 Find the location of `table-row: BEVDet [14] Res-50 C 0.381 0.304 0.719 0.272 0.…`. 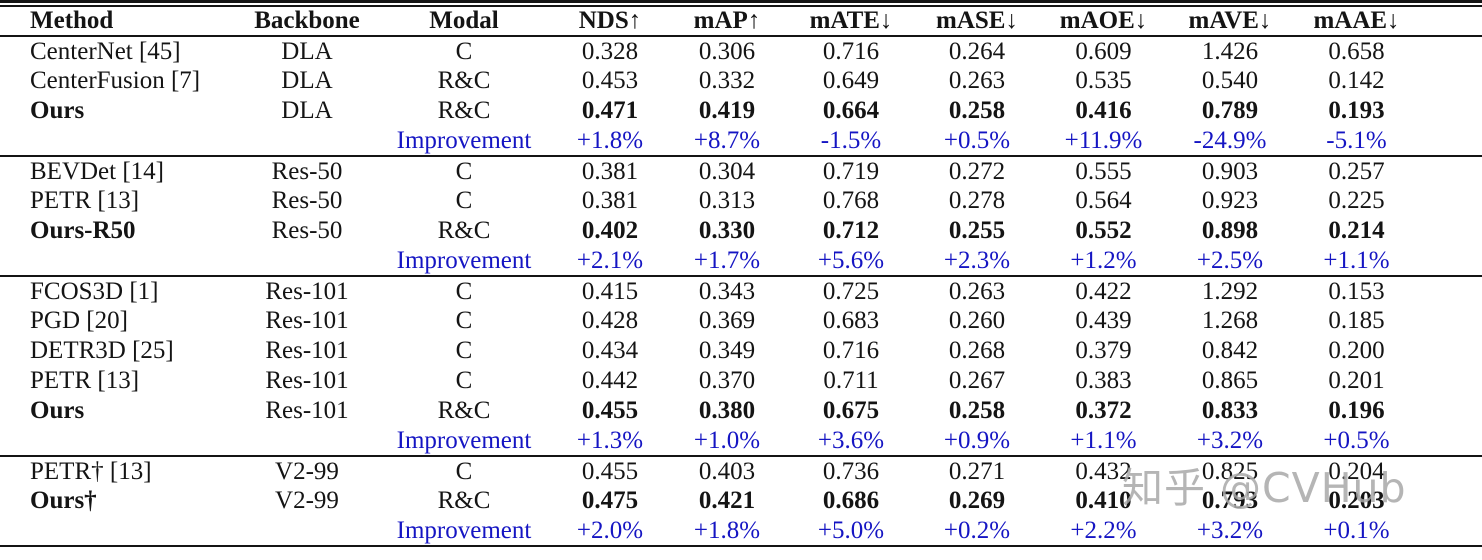

table-row: BEVDet [14] Res-50 C 0.381 0.304 0.719 0.272 0.… is located at coordinates (741, 171).